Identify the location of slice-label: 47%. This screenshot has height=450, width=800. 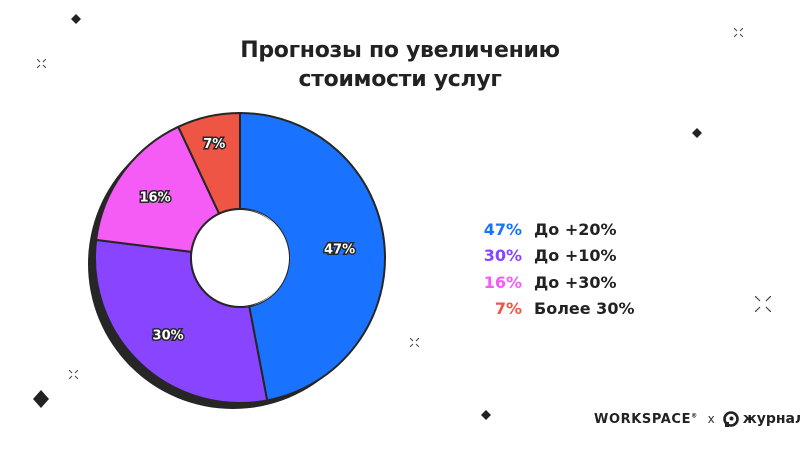
(339, 250).